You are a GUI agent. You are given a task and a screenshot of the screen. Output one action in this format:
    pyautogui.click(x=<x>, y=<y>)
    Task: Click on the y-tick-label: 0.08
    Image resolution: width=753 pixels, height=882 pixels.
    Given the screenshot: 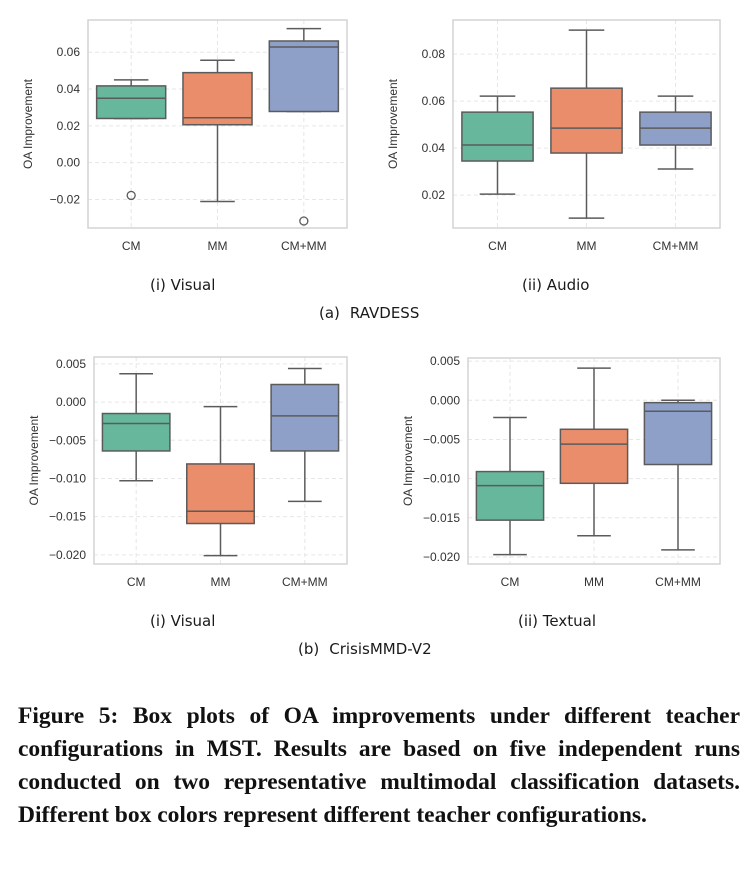 What is the action you would take?
    pyautogui.click(x=434, y=54)
    